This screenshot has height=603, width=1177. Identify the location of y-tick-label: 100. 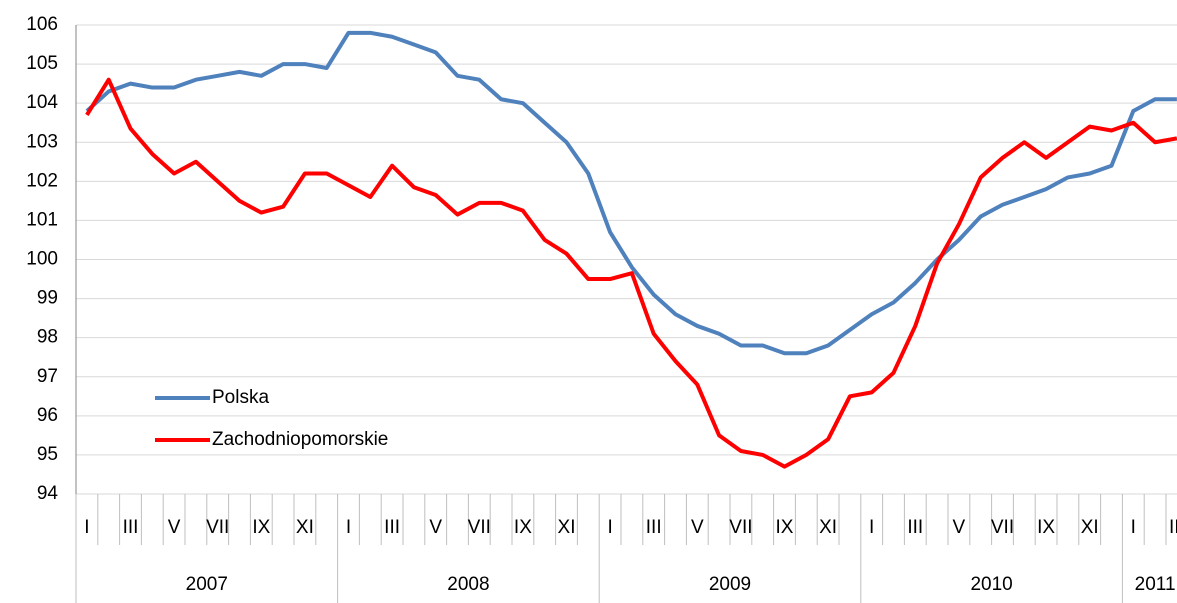
(42, 259).